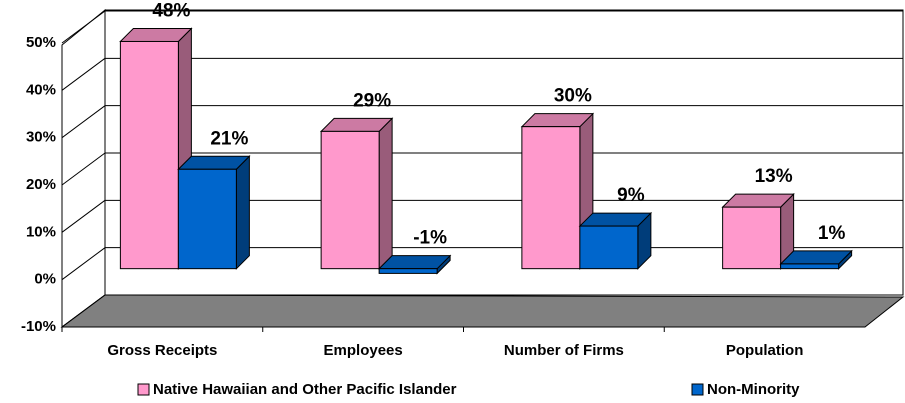 The height and width of the screenshot is (403, 905). What do you see at coordinates (564, 350) in the screenshot?
I see `x-tick-label: Number of Firms` at bounding box center [564, 350].